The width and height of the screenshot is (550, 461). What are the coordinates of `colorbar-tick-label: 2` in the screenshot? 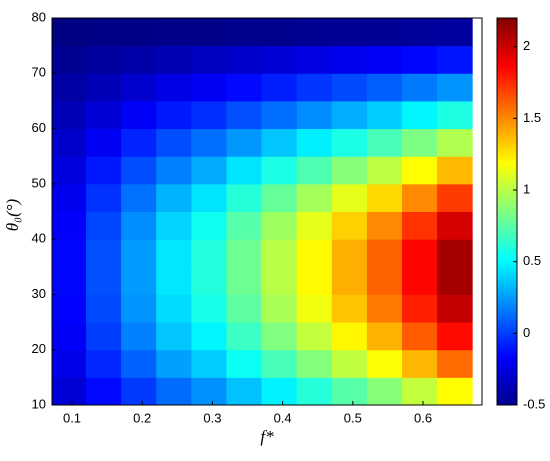 It's located at (526, 45).